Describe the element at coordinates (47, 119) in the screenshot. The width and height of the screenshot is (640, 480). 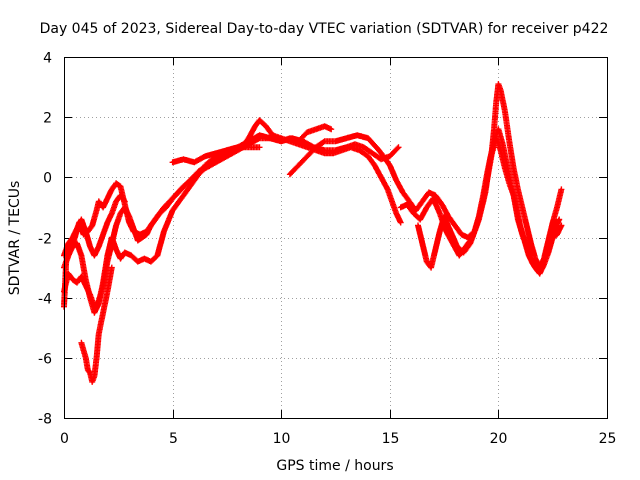
I see `y-tick-label: 2` at that location.